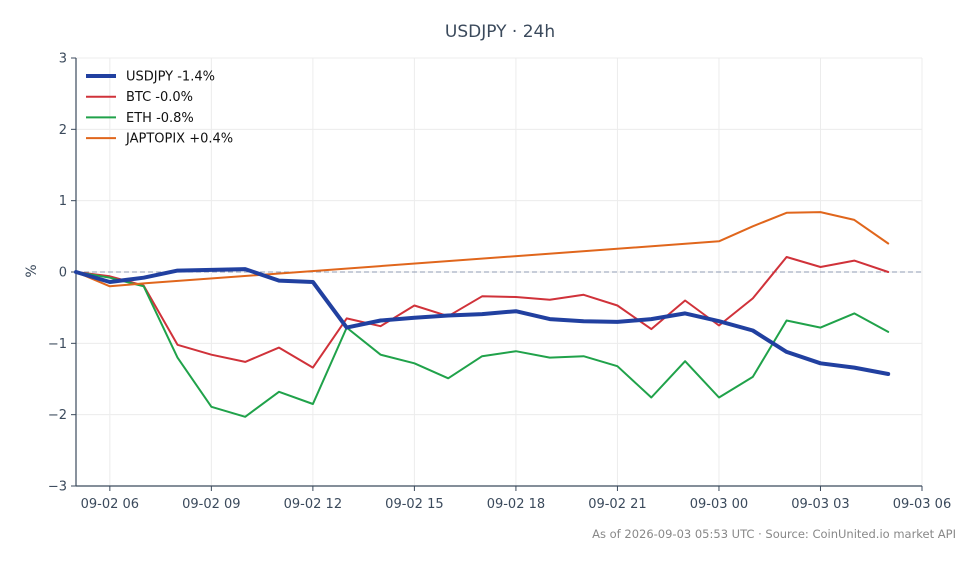 Image resolution: width=980 pixels, height=564 pixels. Describe the element at coordinates (820, 504) in the screenshot. I see `x-tick-label: 09-03 03` at that location.